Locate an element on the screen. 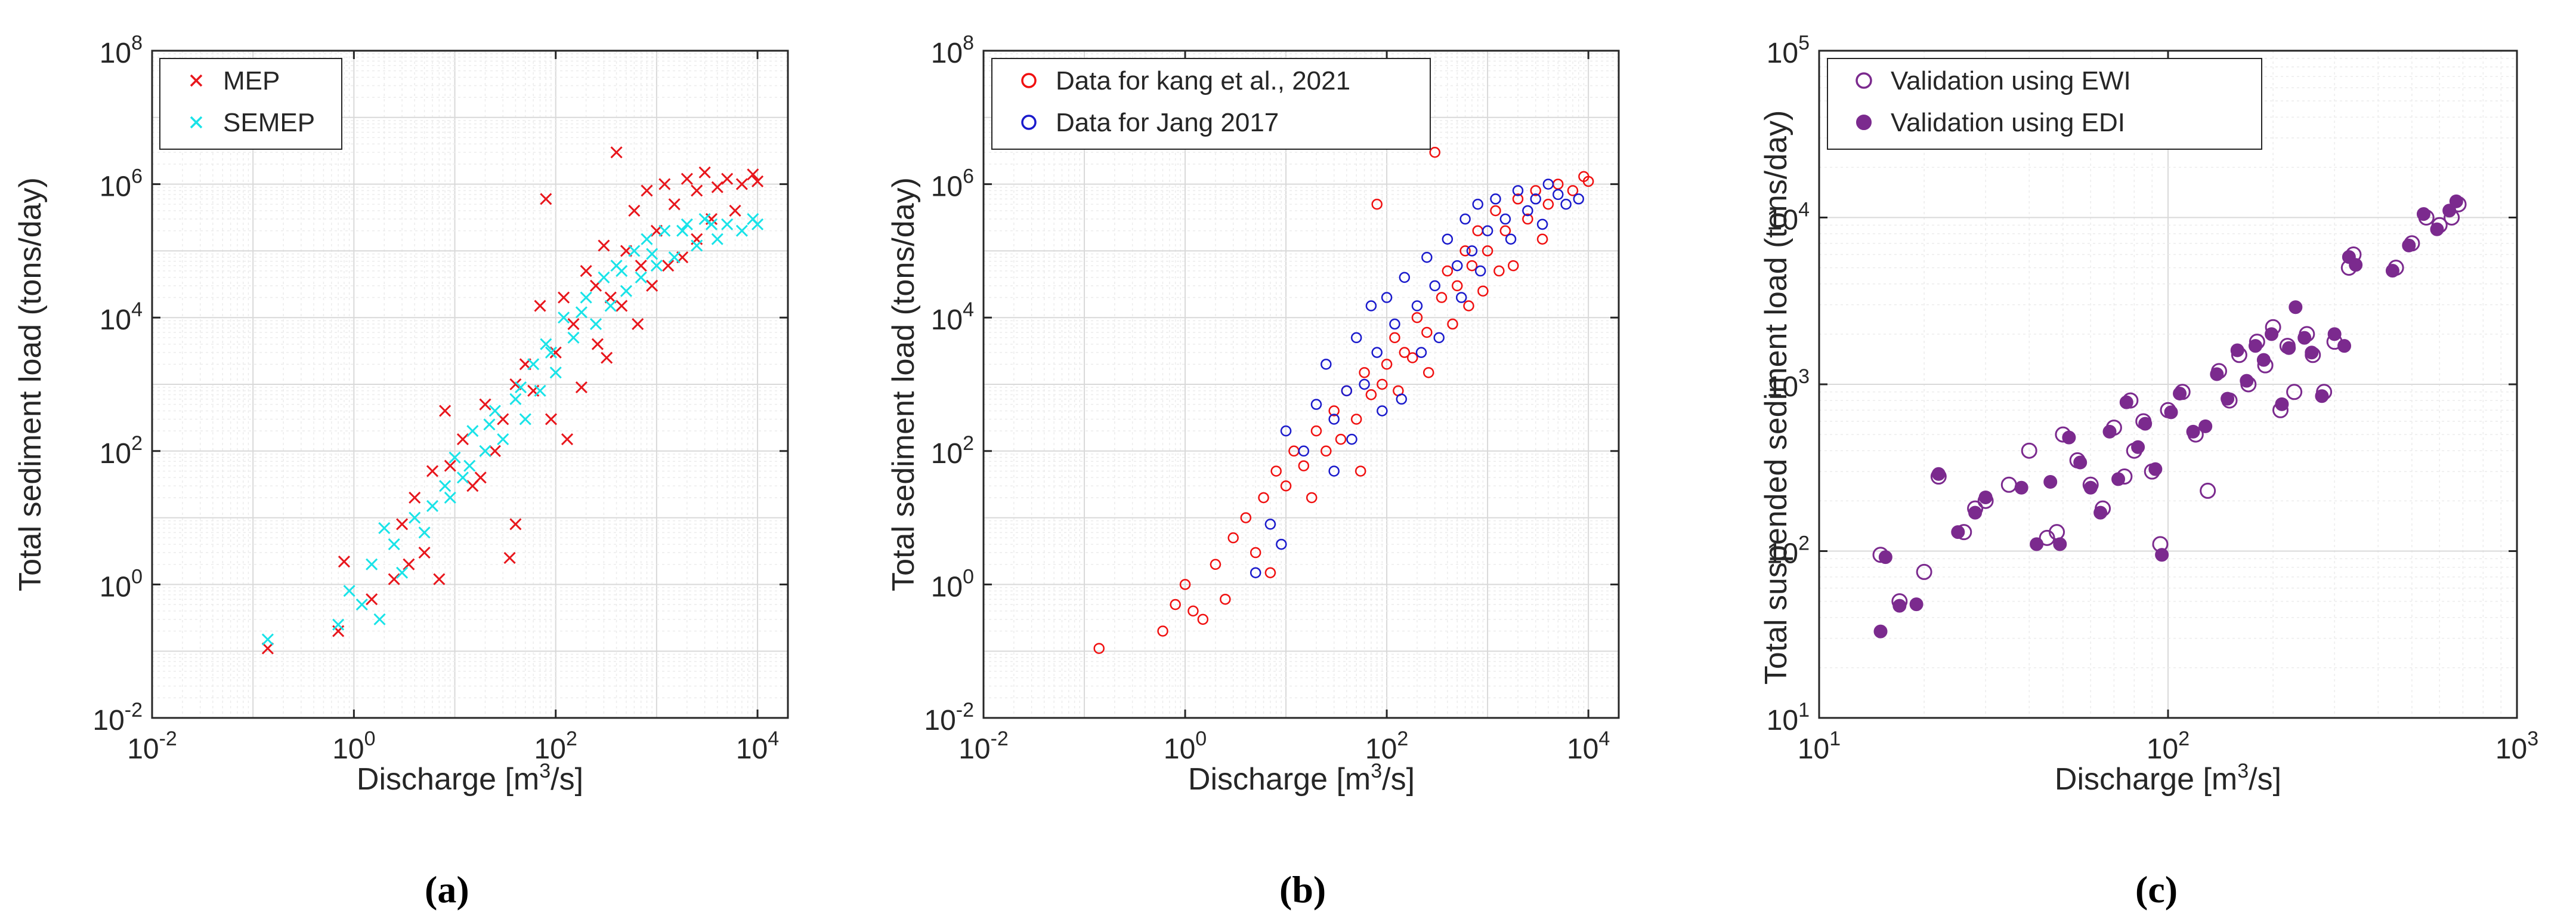 This screenshot has height=919, width=2576. panel-a-label: (a) is located at coordinates (447, 889).